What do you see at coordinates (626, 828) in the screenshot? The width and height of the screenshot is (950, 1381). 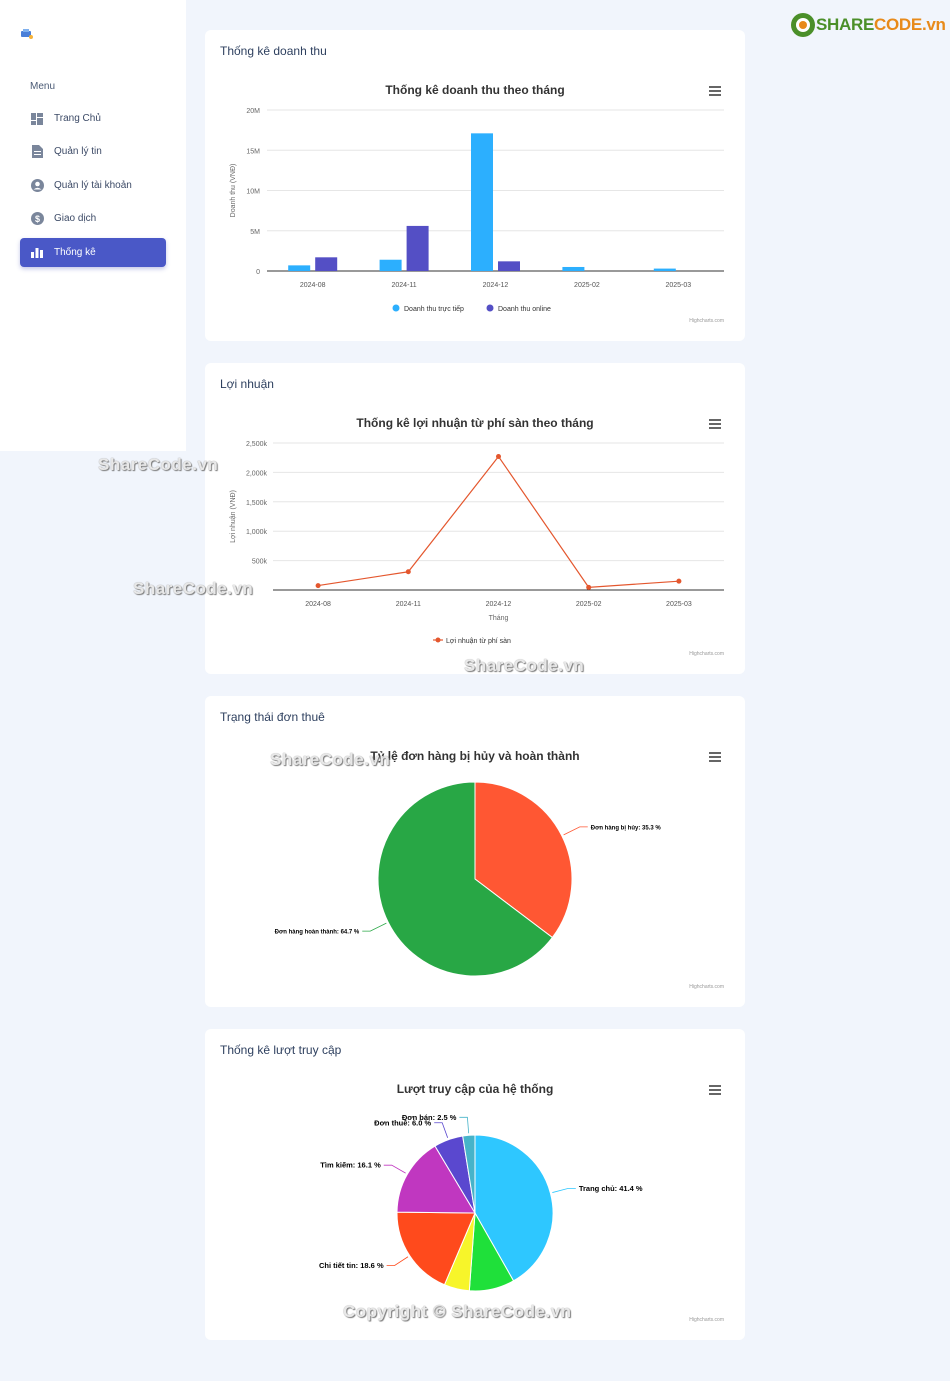 I see `data-label: Đơn hàng bị hủy: 35.3 %` at bounding box center [626, 828].